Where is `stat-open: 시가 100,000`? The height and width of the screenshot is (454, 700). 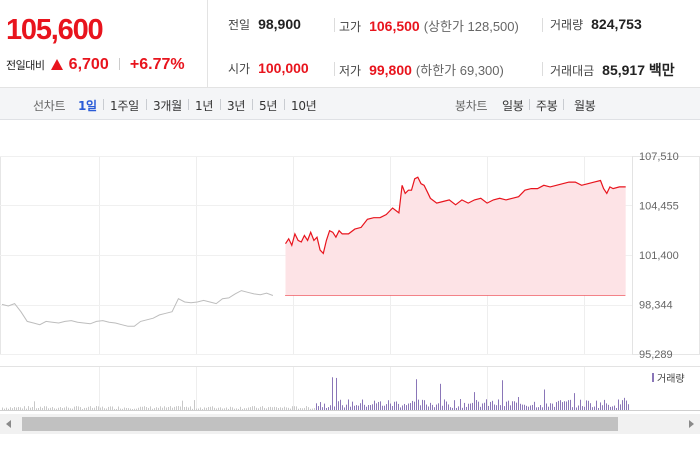
stat-open: 시가 100,000 is located at coordinates (268, 68).